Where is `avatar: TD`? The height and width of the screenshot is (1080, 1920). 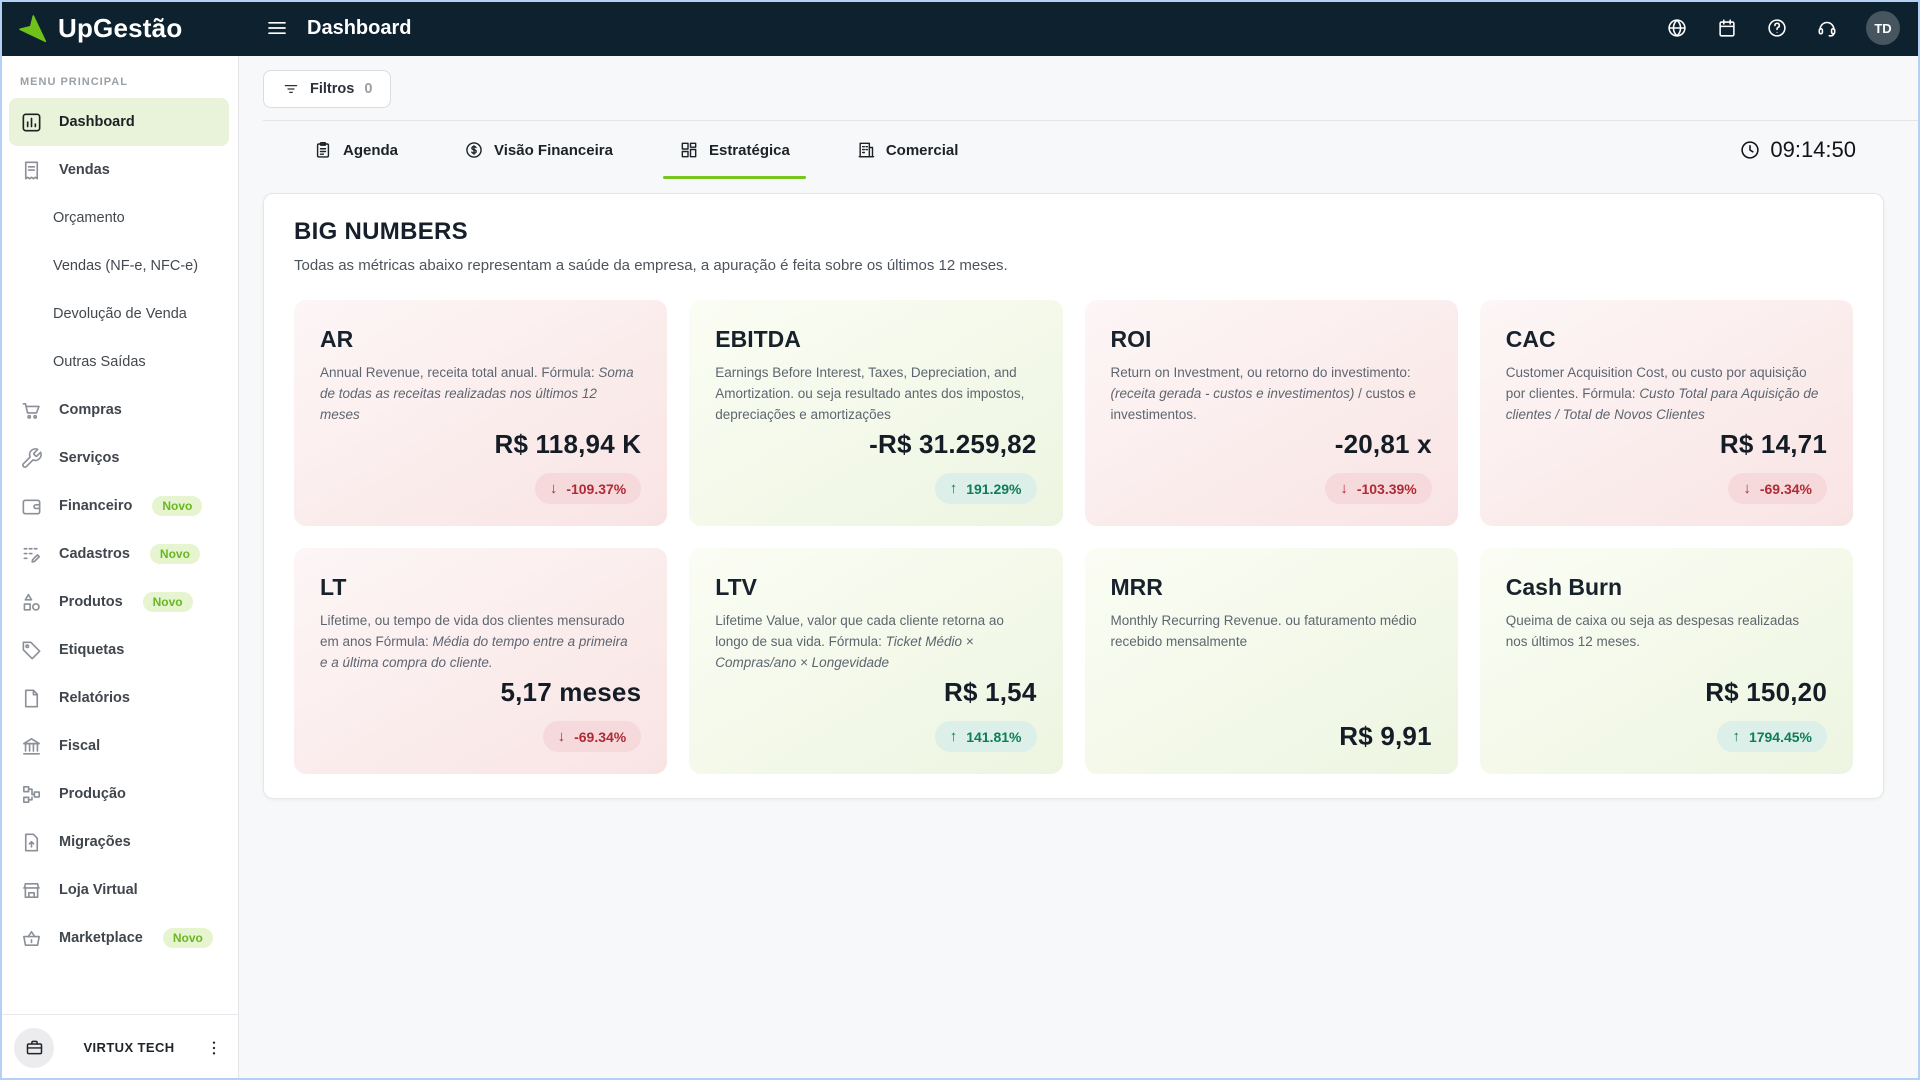
avatar: TD is located at coordinates (1883, 28).